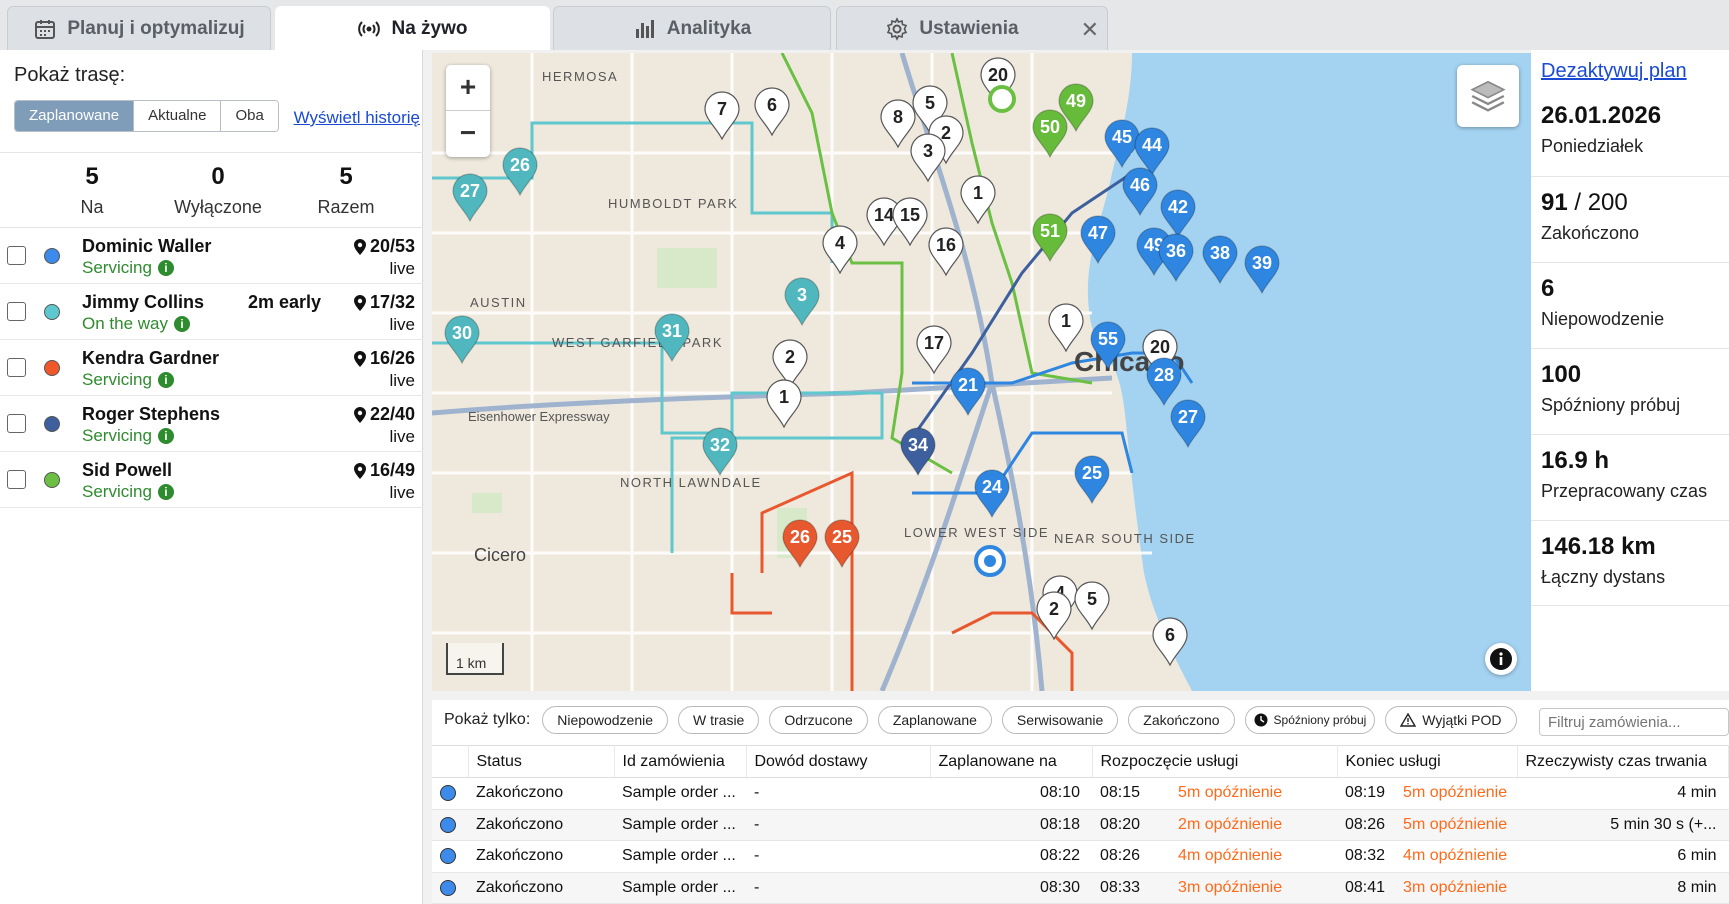 The image size is (1729, 904). Describe the element at coordinates (946, 252) in the screenshot. I see `map-pin: 16` at that location.